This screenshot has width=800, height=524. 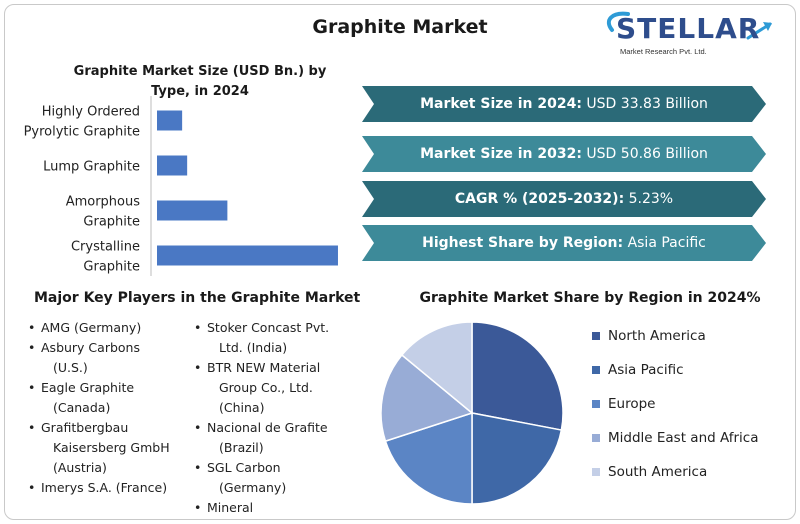 What do you see at coordinates (428, 458) in the screenshot?
I see `pie-slice-europe` at bounding box center [428, 458].